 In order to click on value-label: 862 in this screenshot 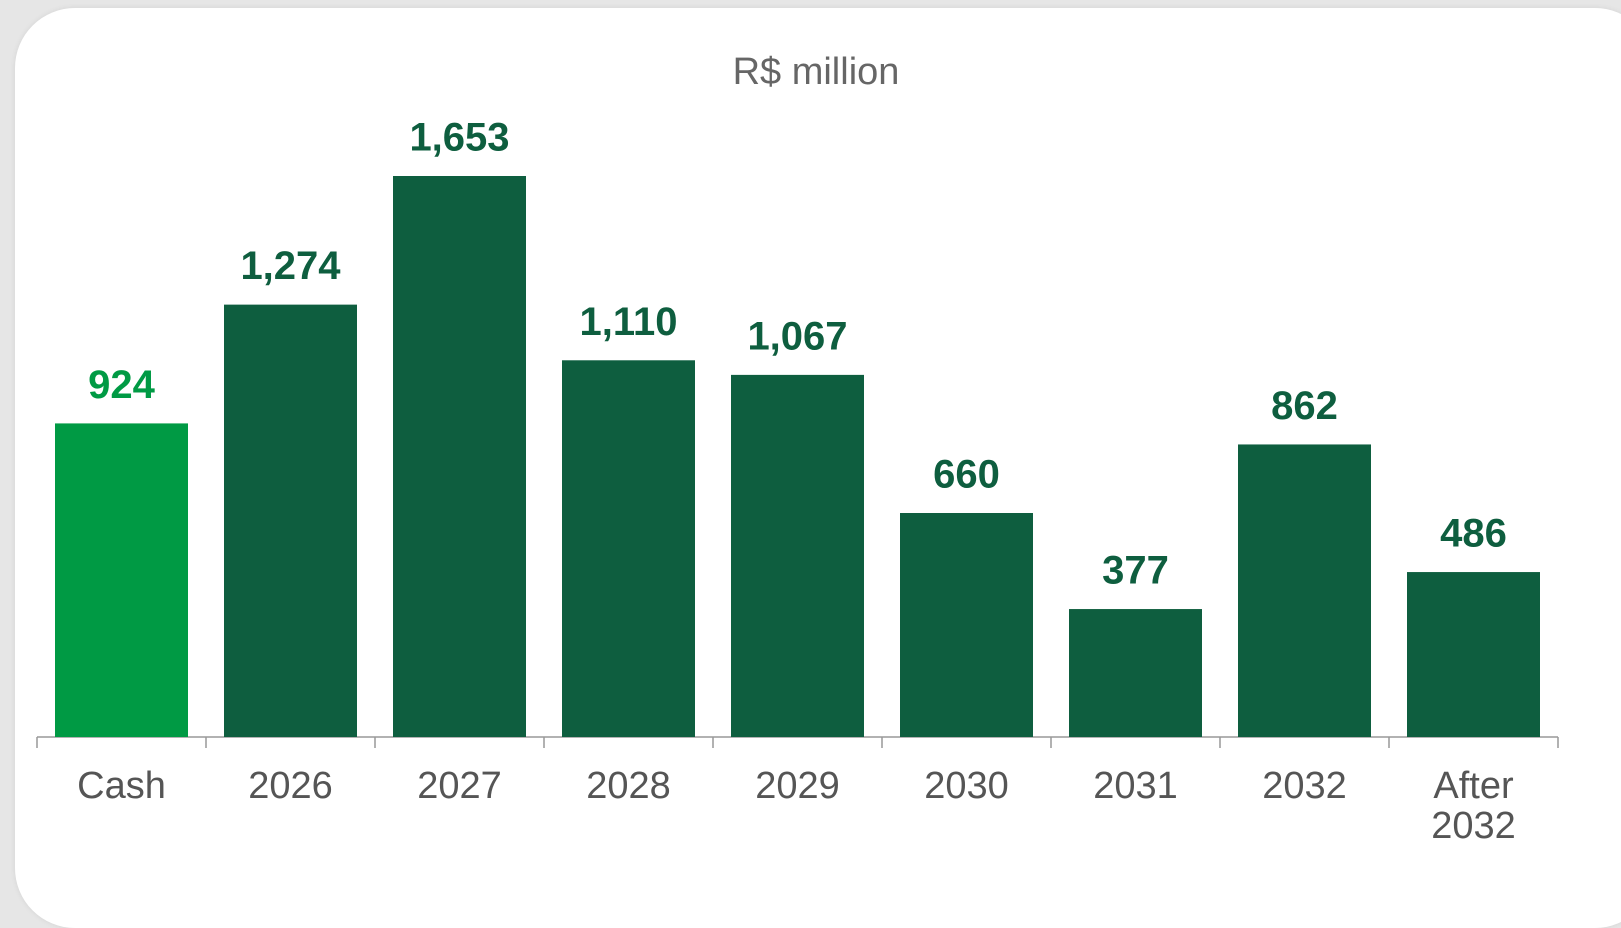, I will do `click(1304, 406)`.